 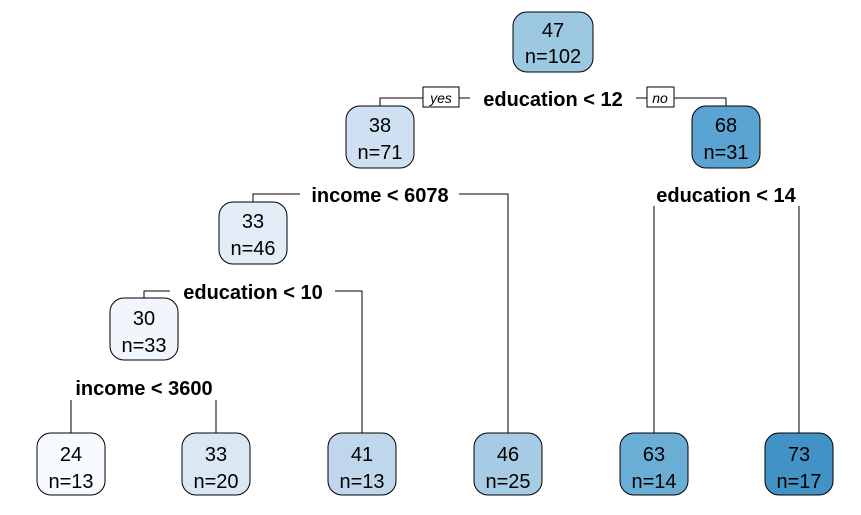 I want to click on node-n2-value: 38, so click(x=380, y=126).